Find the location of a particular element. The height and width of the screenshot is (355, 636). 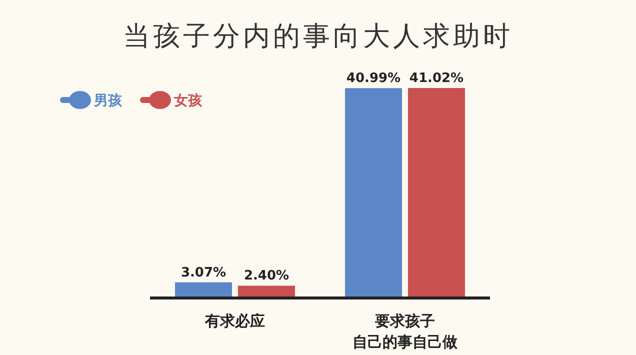

data-label: 3.07% is located at coordinates (203, 272).